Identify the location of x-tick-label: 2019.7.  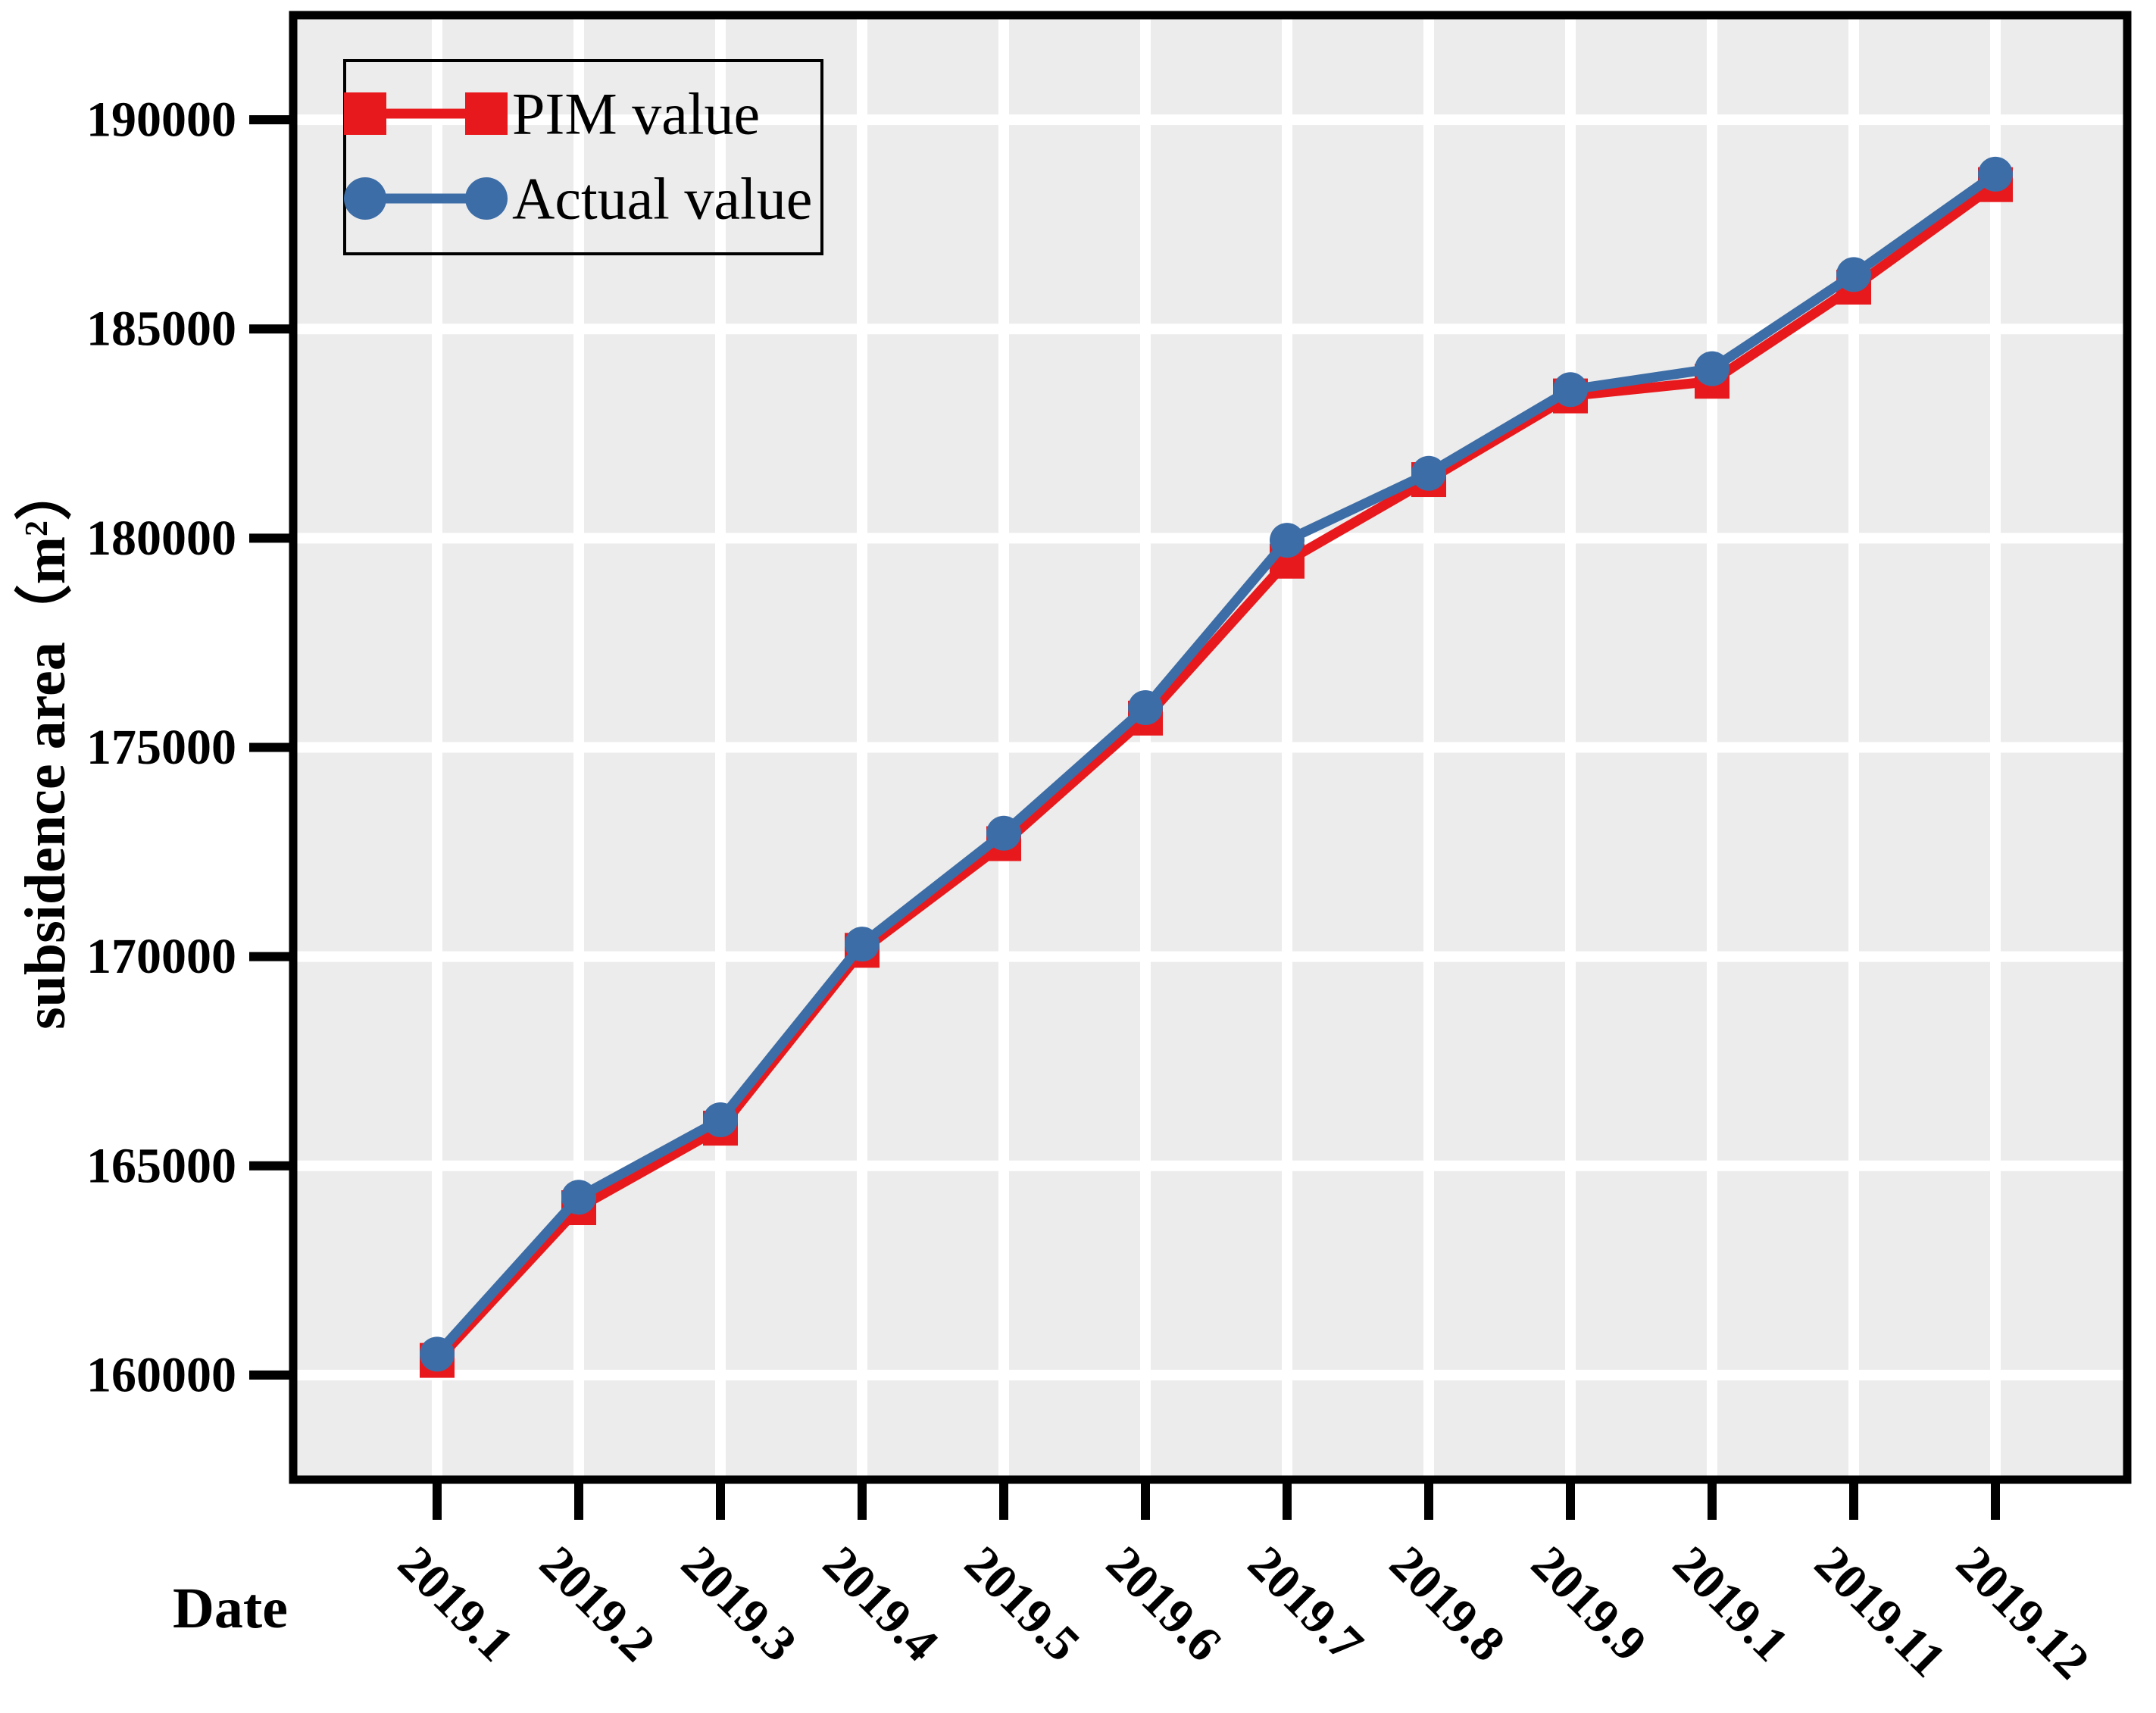
(1305, 1604).